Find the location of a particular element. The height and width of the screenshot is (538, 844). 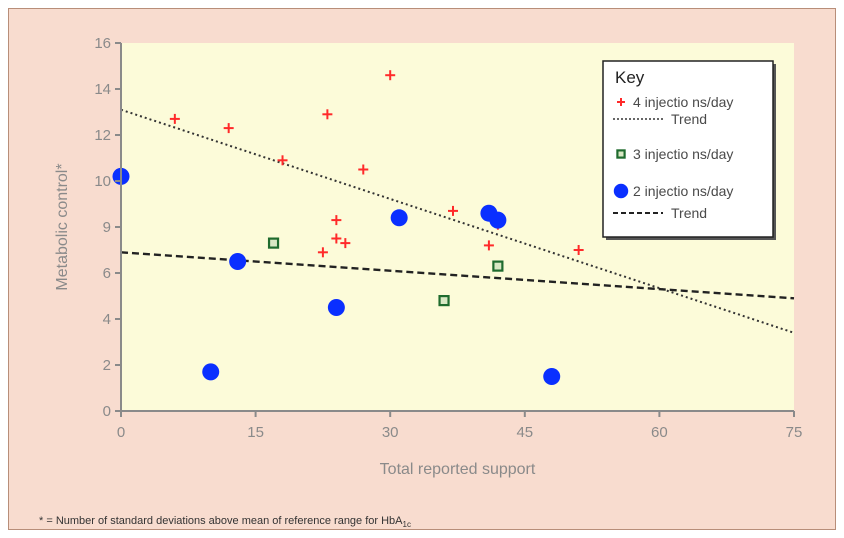

legend-box is located at coordinates (688, 149).